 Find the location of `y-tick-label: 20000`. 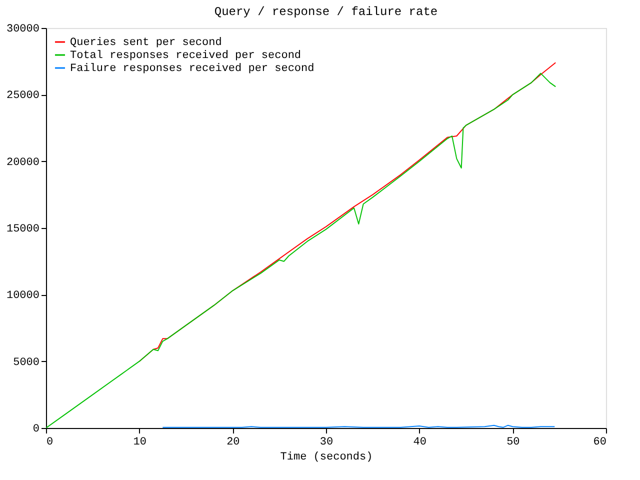

y-tick-label: 20000 is located at coordinates (23, 162).